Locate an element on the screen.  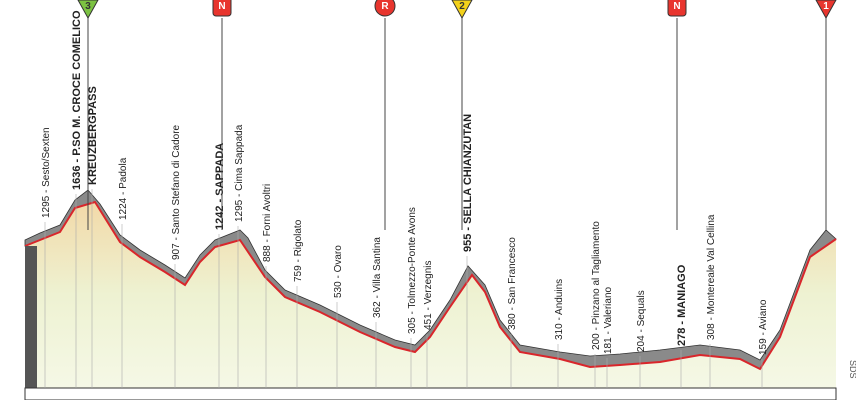
waypoint-label: 308 - Montereale Val Cellina is located at coordinates (711, 277).